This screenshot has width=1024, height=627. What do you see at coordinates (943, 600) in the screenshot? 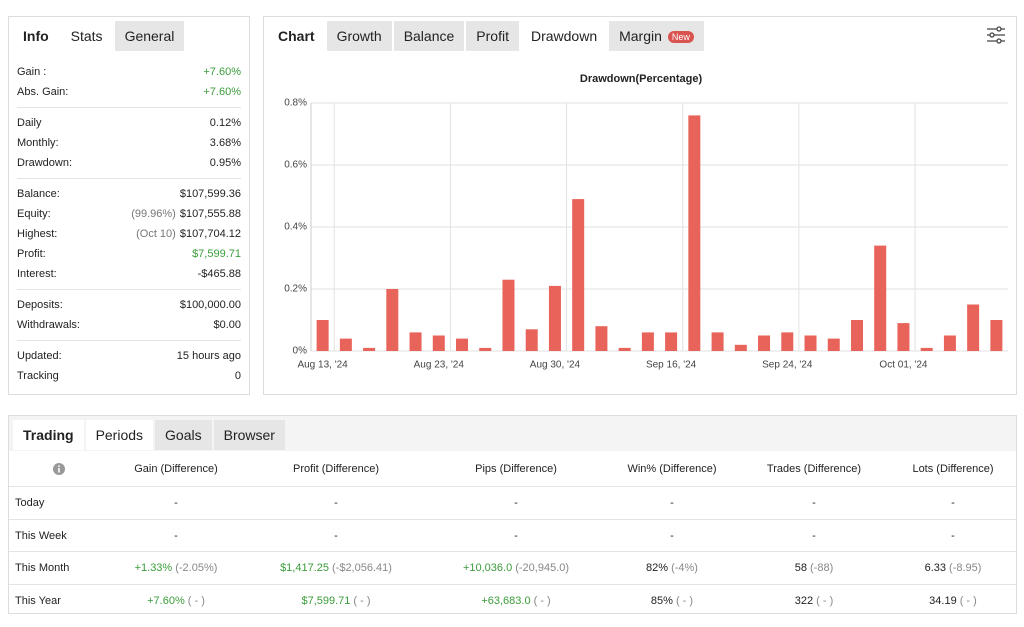
I see `cell-value: 34.19` at bounding box center [943, 600].